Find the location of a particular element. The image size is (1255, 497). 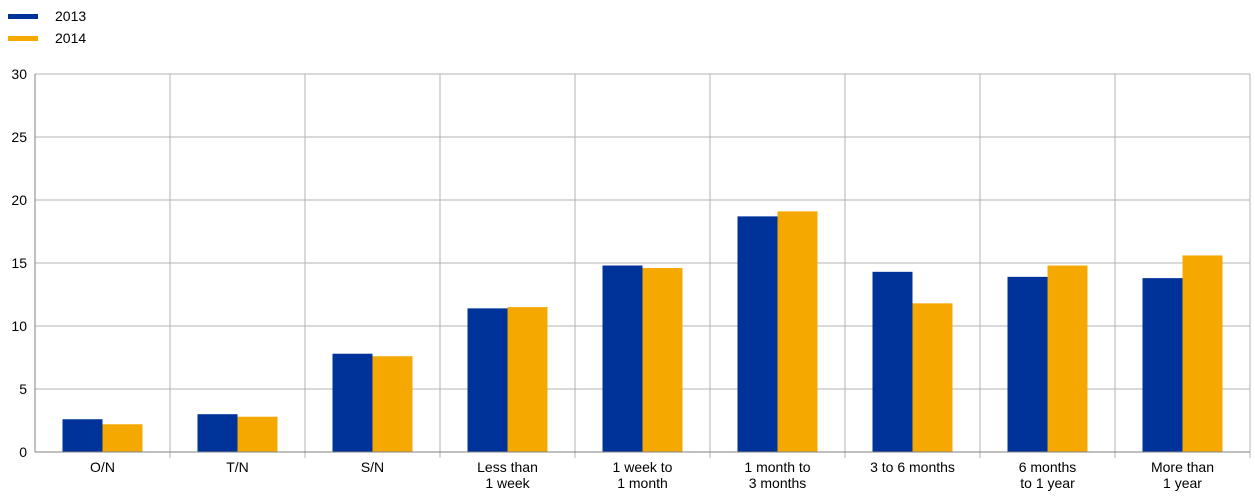

x-category-label: O/N is located at coordinates (102, 467).